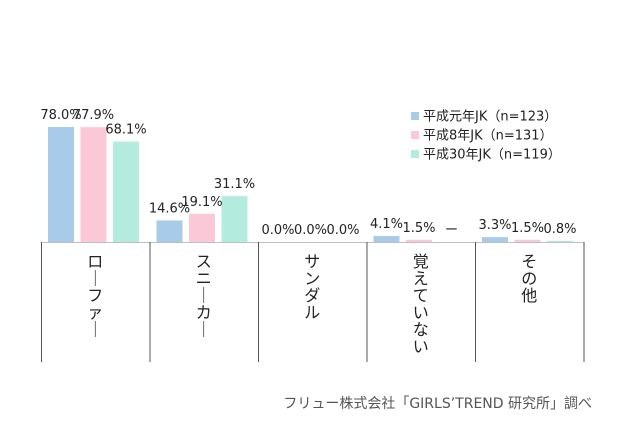 Image resolution: width=624 pixels, height=438 pixels. Describe the element at coordinates (386, 224) in the screenshot. I see `data-label: 4.1%` at that location.